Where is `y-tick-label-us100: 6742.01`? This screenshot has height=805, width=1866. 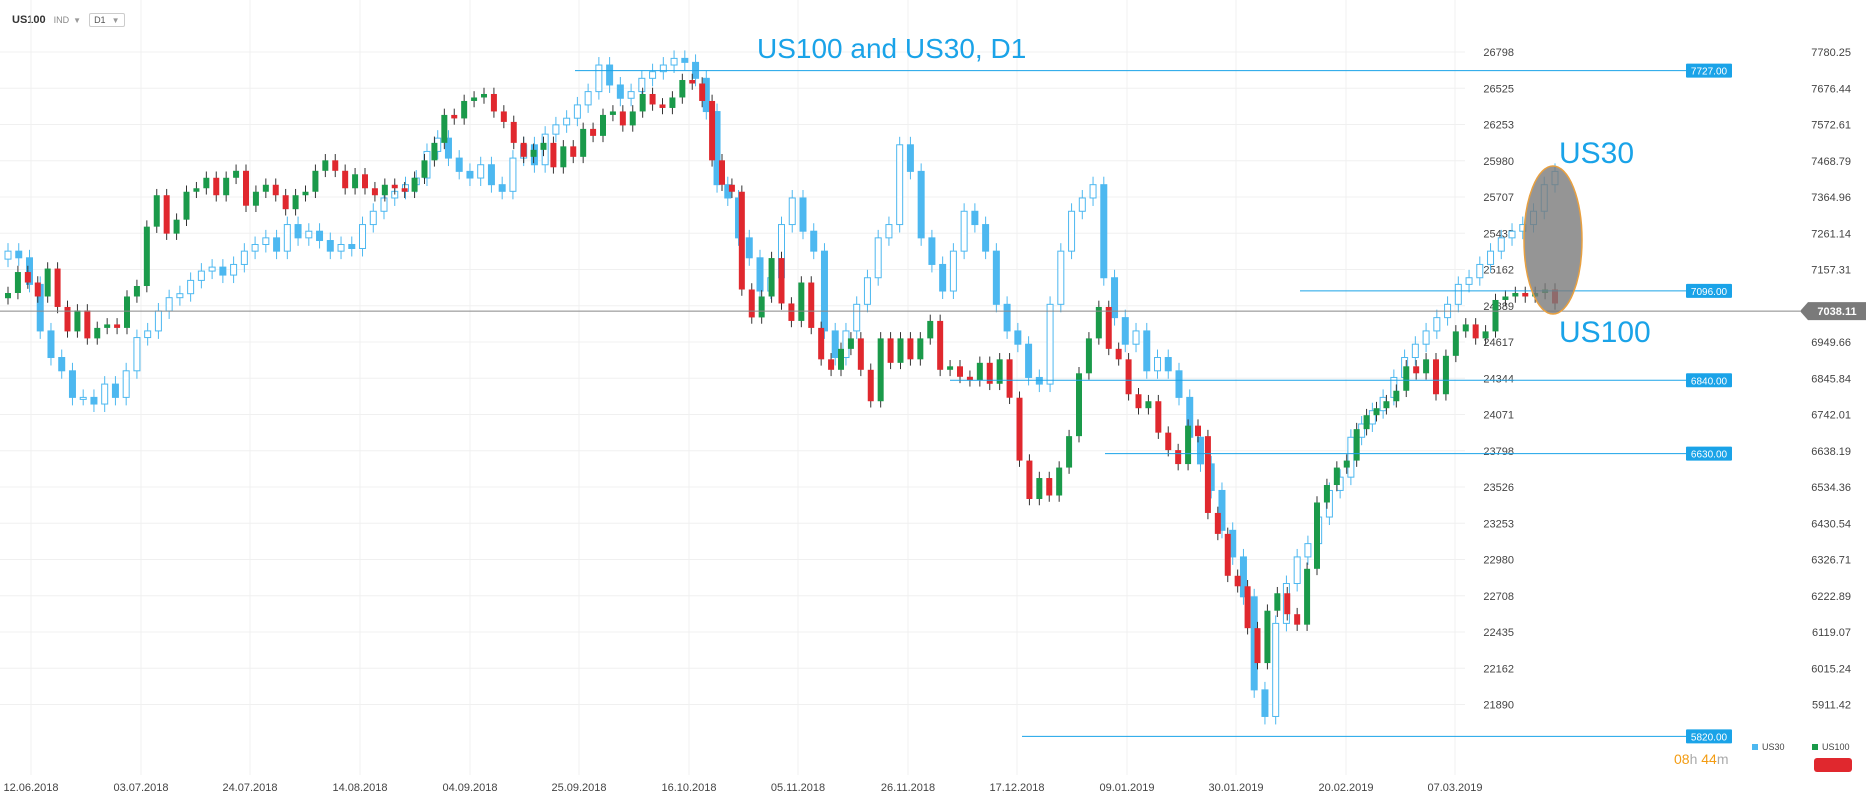
y-tick-label-us100: 6742.01 is located at coordinates (1831, 416).